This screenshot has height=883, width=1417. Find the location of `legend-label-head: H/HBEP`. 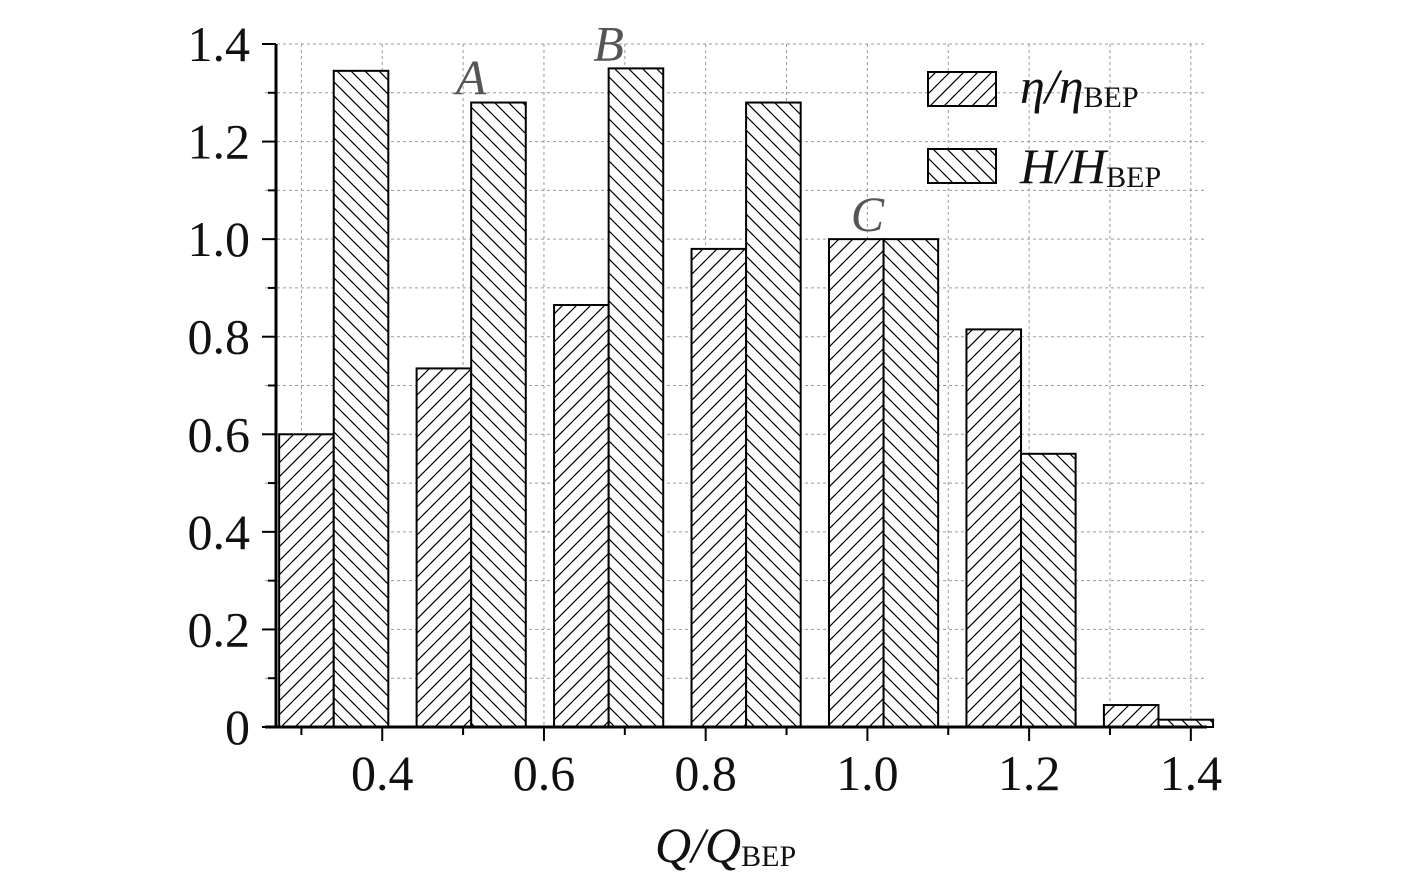

legend-label-head: H/HBEP is located at coordinates (1090, 166).